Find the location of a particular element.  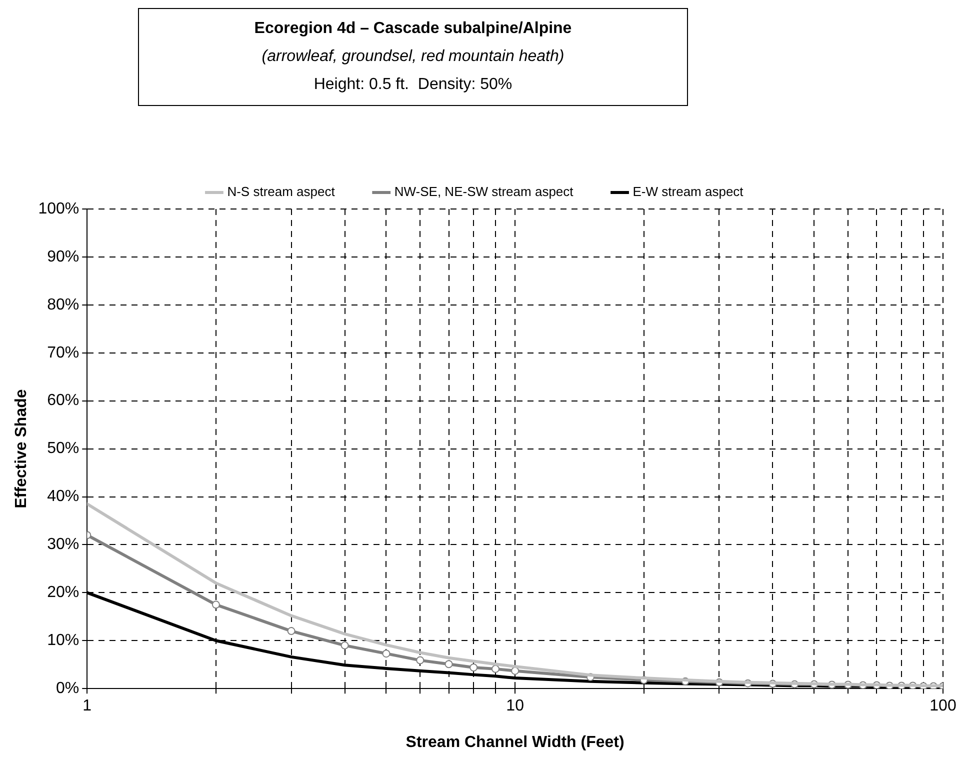

y-tick-label: 40% is located at coordinates (63, 497).